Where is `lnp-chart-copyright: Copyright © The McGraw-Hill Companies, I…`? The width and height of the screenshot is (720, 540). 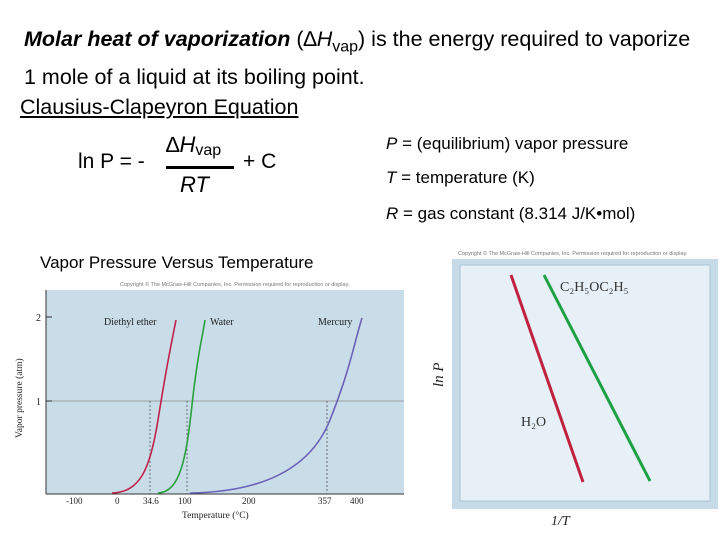
lnp-chart-copyright: Copyright © The McGraw-Hill Companies, I… is located at coordinates (573, 254).